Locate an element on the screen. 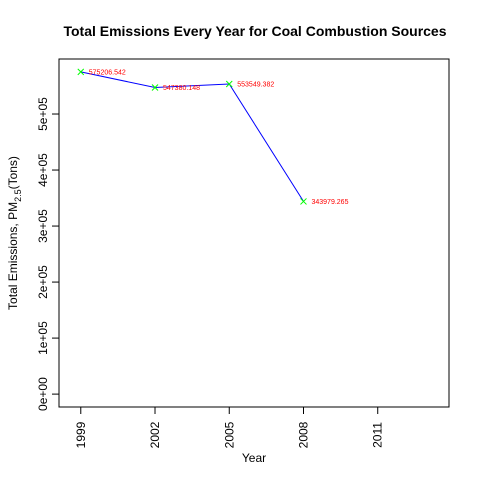  x-axis: 1999 2002 2005 2008 2011 is located at coordinates (229, 427).